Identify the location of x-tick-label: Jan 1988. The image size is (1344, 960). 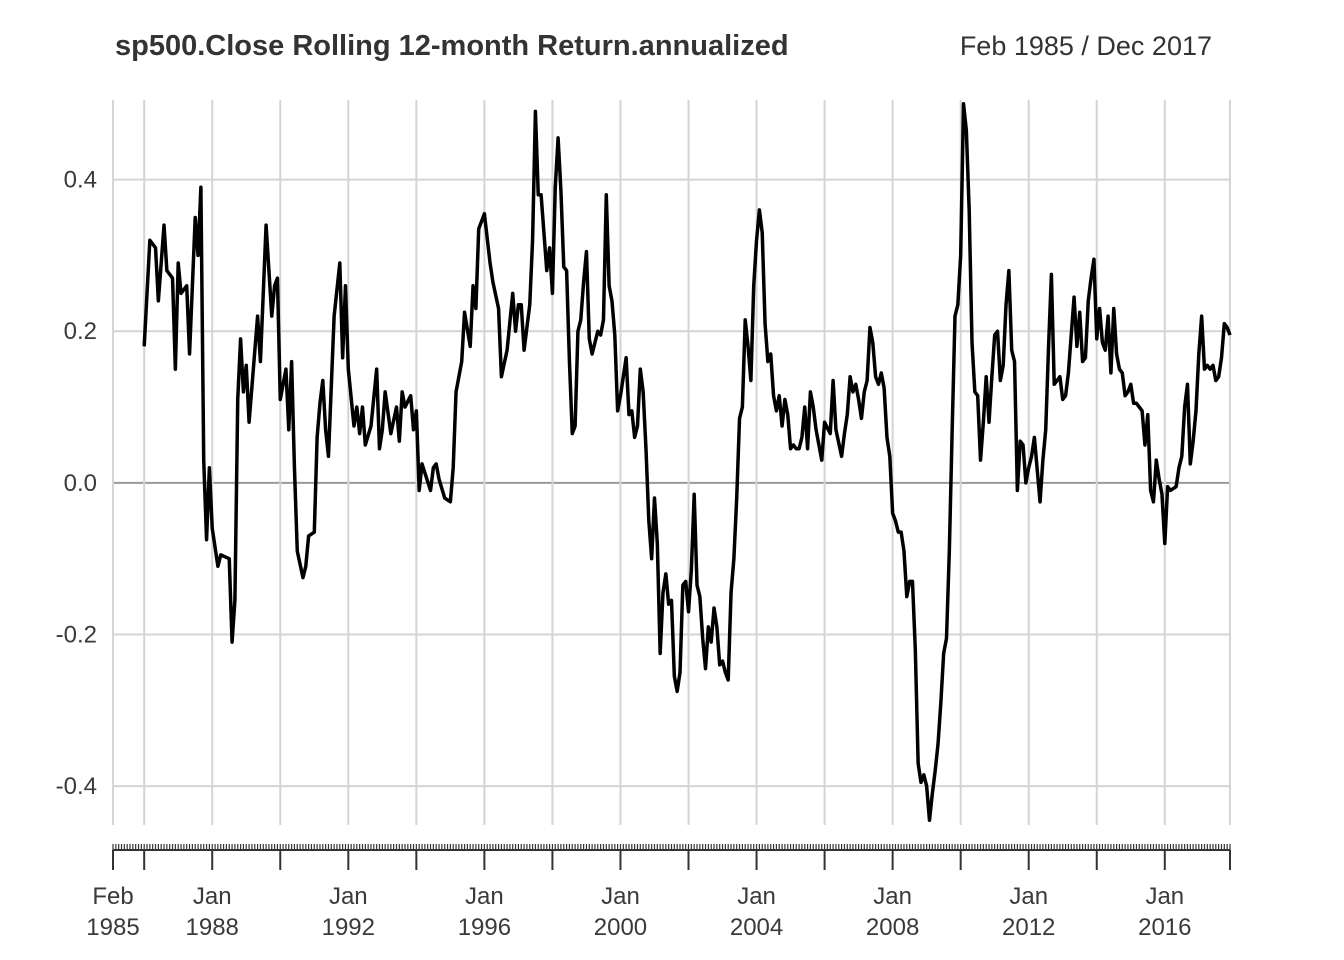
(212, 912).